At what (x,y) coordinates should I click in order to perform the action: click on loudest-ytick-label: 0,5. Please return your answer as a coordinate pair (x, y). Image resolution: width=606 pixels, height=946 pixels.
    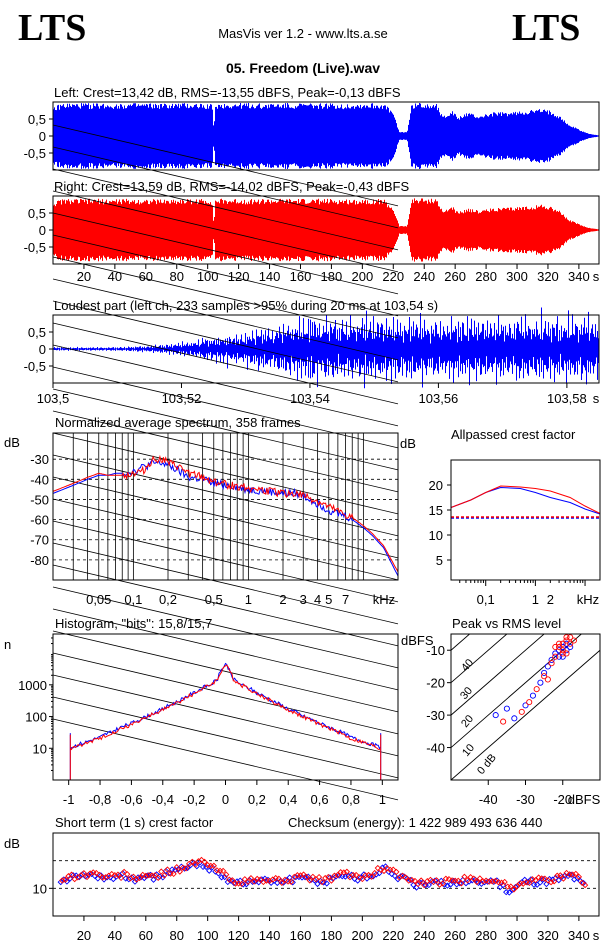
    Looking at the image, I should click on (37, 332).